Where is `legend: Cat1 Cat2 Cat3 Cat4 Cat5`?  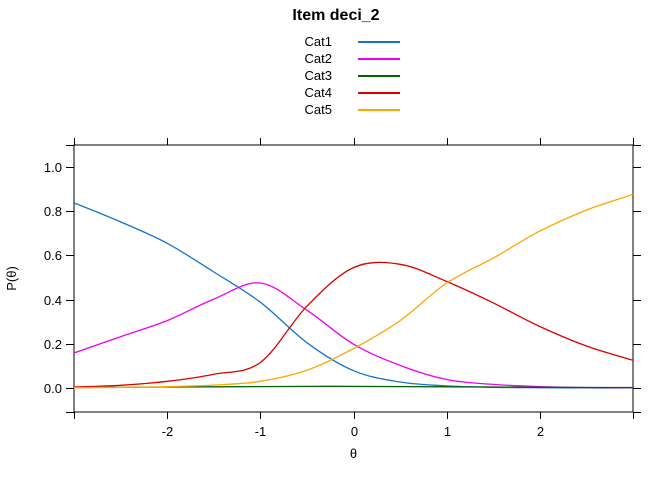
legend: Cat1 Cat2 Cat3 Cat4 Cat5 is located at coordinates (335, 75).